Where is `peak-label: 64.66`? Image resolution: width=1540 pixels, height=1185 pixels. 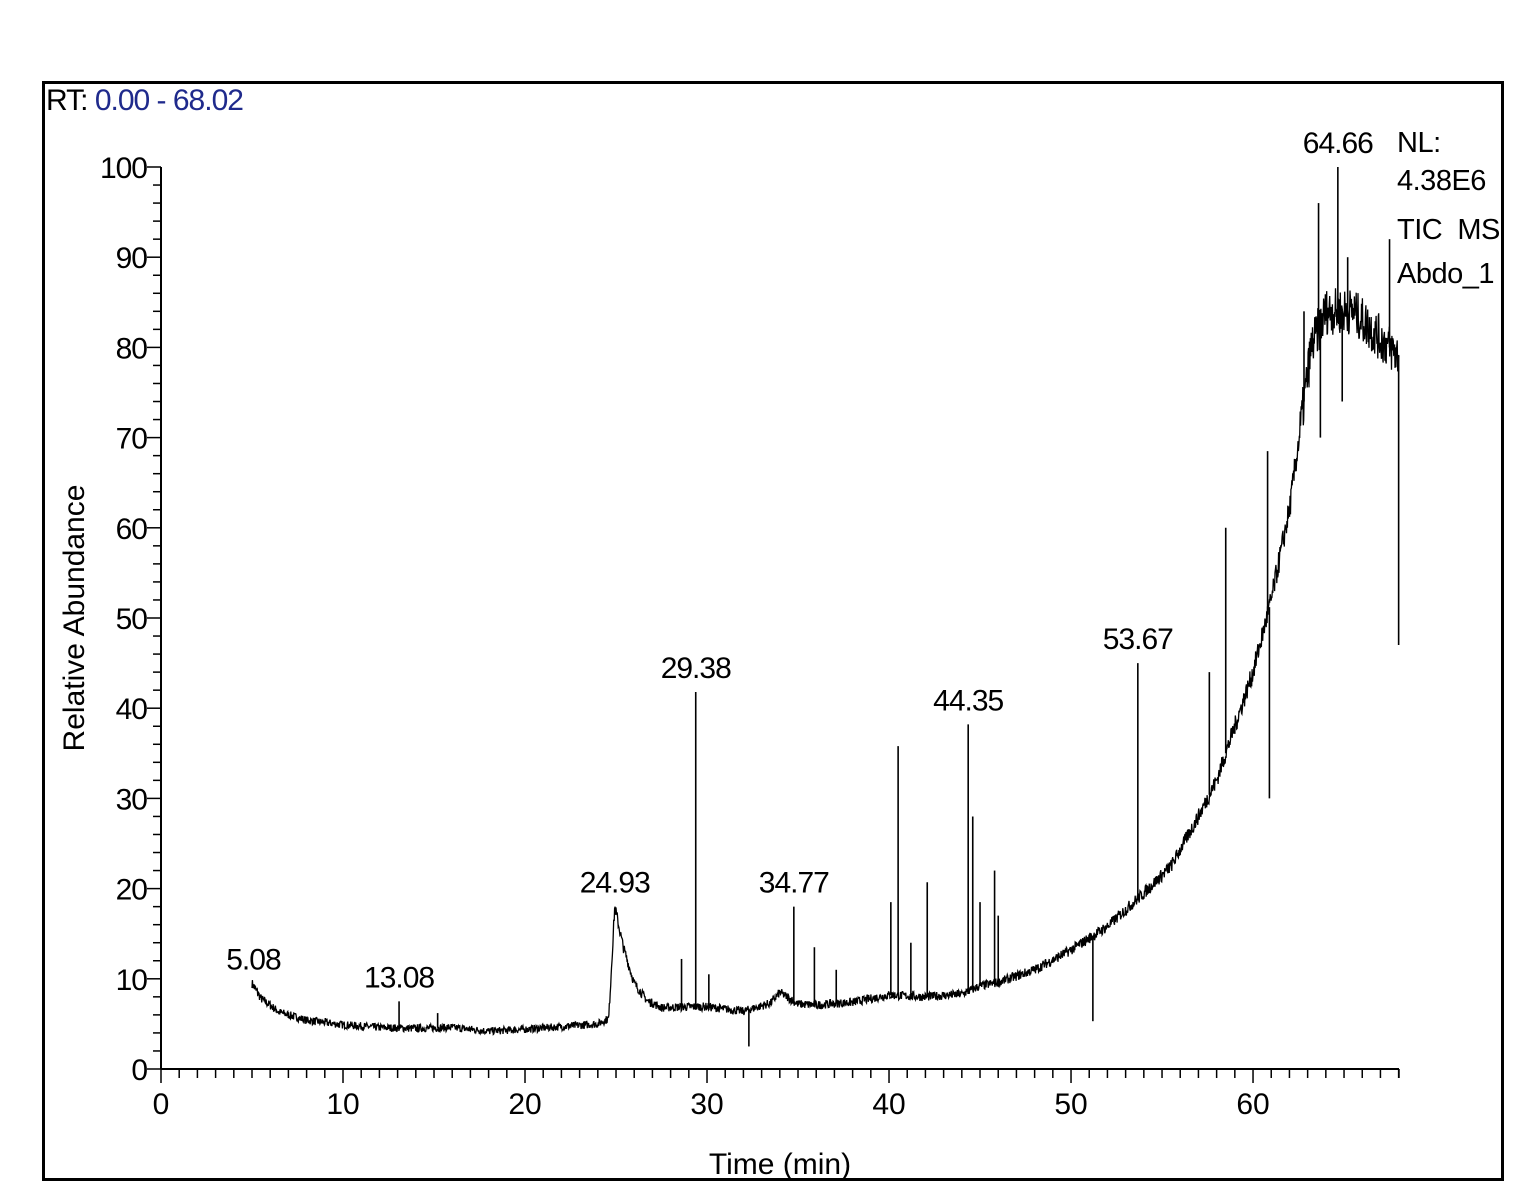
peak-label: 64.66 is located at coordinates (1338, 143).